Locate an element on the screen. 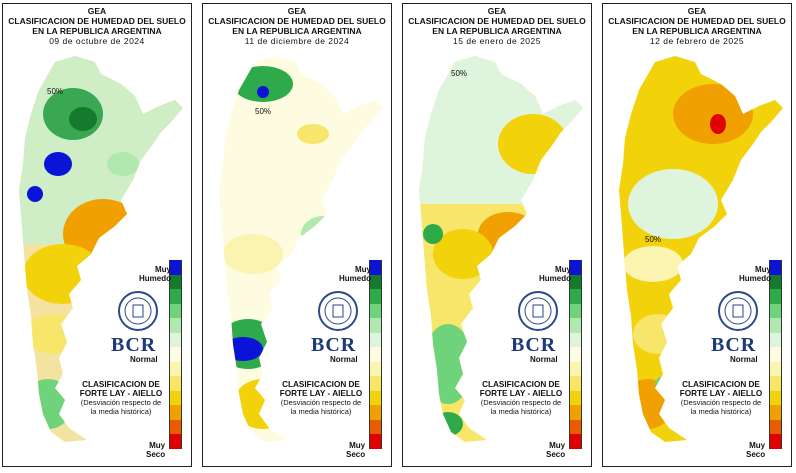 Image resolution: width=796 pixels, height=473 pixels. panel-date: 12 de febrero de 2025 is located at coordinates (697, 41).